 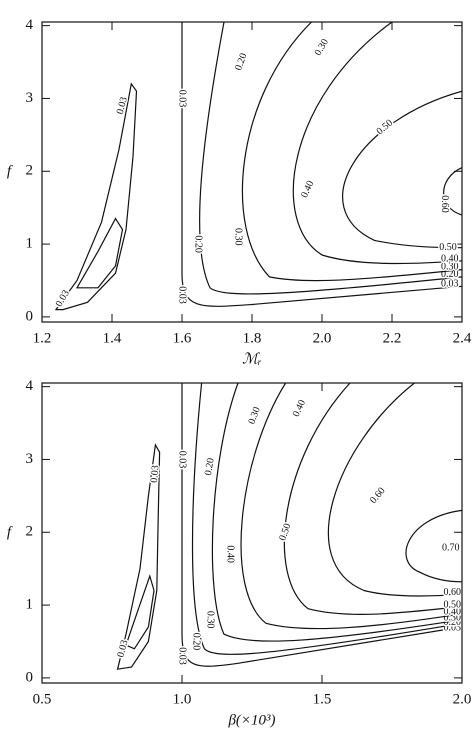 What do you see at coordinates (451, 548) in the screenshot?
I see `contour-label: 0.70` at bounding box center [451, 548].